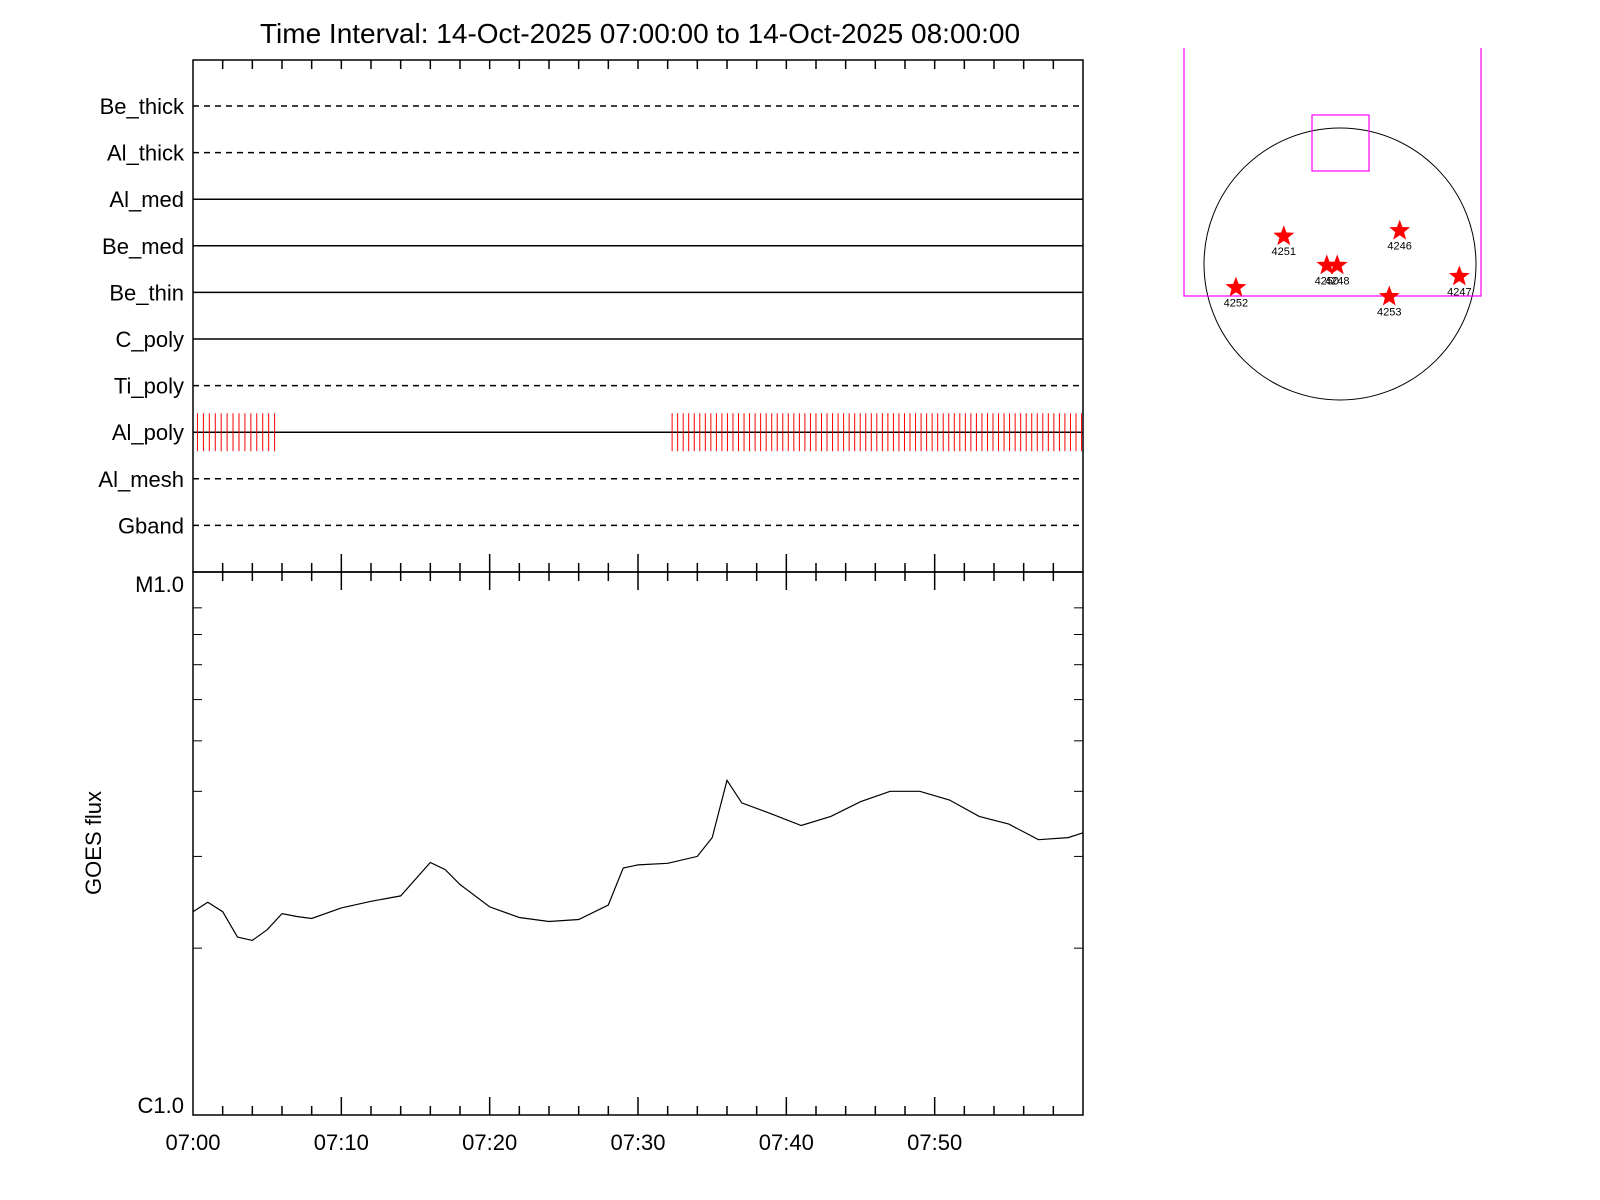 This screenshot has height=1200, width=1600. What do you see at coordinates (563, 1142) in the screenshot?
I see `goes-x-tick-labels: 07:00 07:10 07:20 07:30 07:40 07:50` at bounding box center [563, 1142].